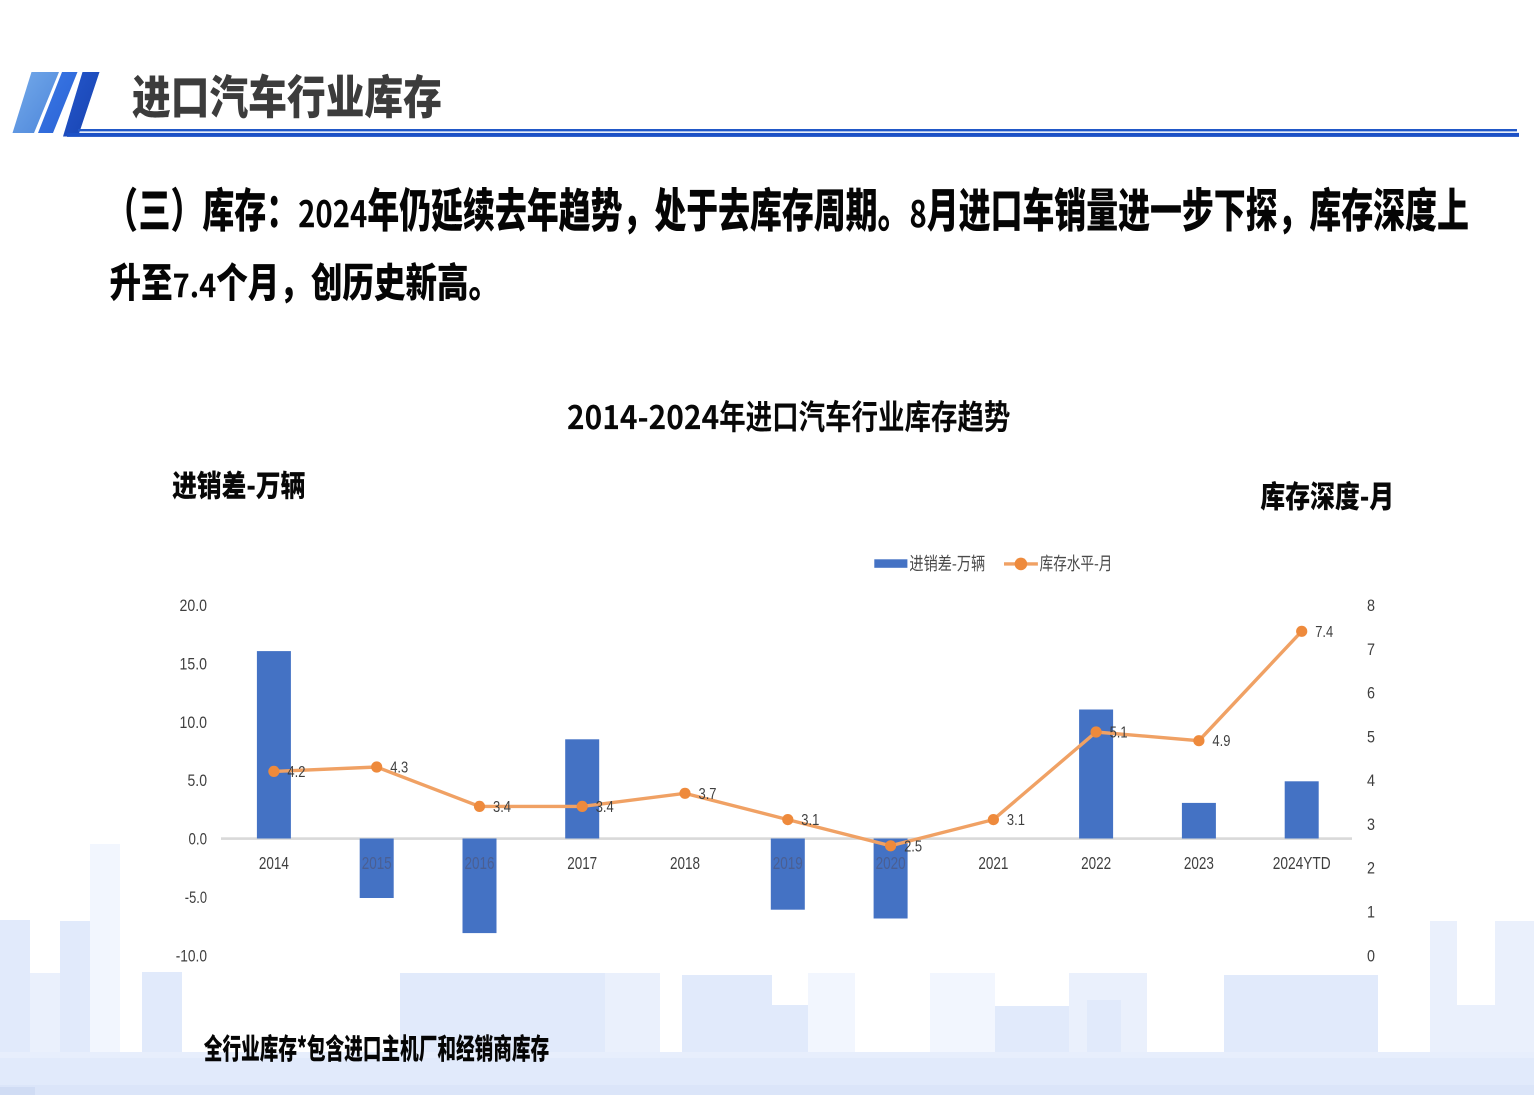 This screenshot has width=1534, height=1100. Describe the element at coordinates (891, 863) in the screenshot. I see `svg-text: 2020` at that location.